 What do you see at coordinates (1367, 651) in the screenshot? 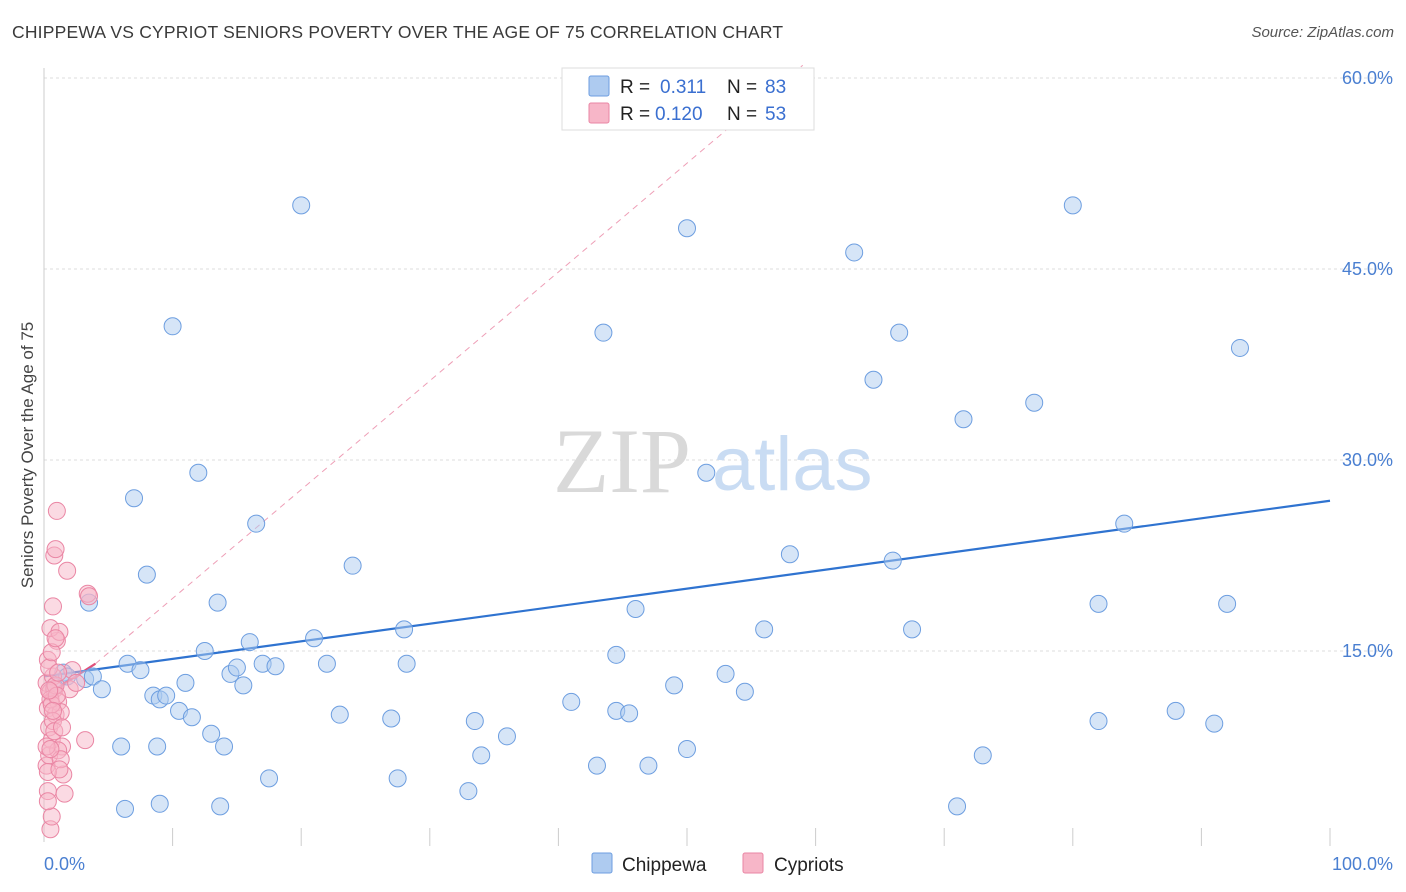
I see `y-tick-label-0: 15.0%` at bounding box center [1367, 651].